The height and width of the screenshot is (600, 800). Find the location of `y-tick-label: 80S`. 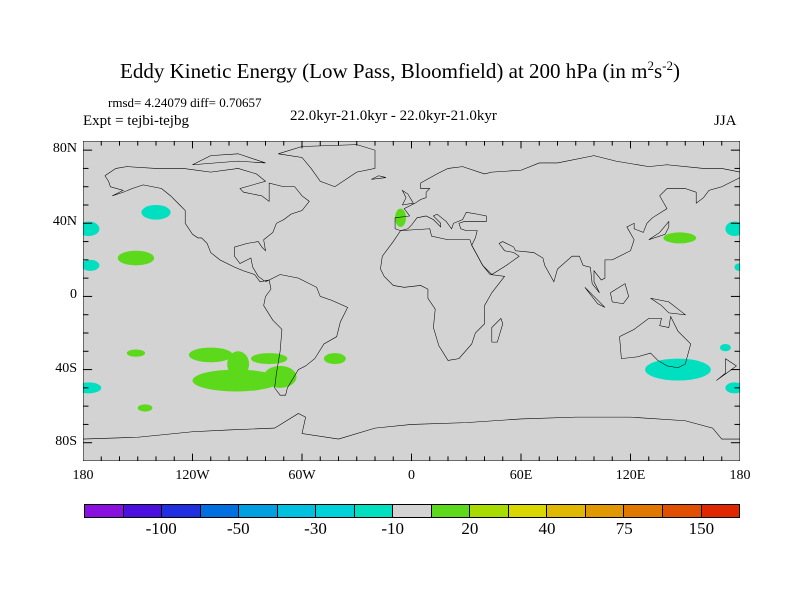

y-tick-label: 80S is located at coordinates (66, 441).